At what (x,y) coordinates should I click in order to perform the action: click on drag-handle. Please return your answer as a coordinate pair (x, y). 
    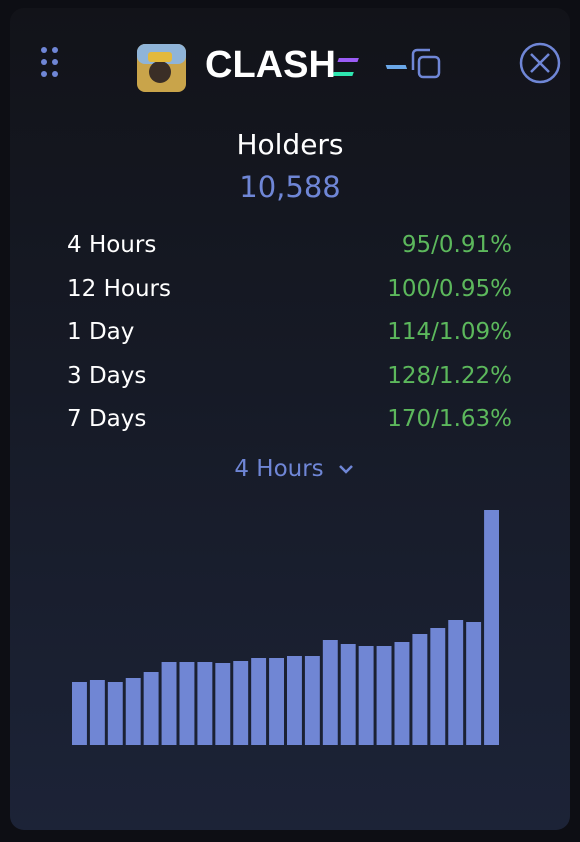
    Looking at the image, I should click on (49, 62).